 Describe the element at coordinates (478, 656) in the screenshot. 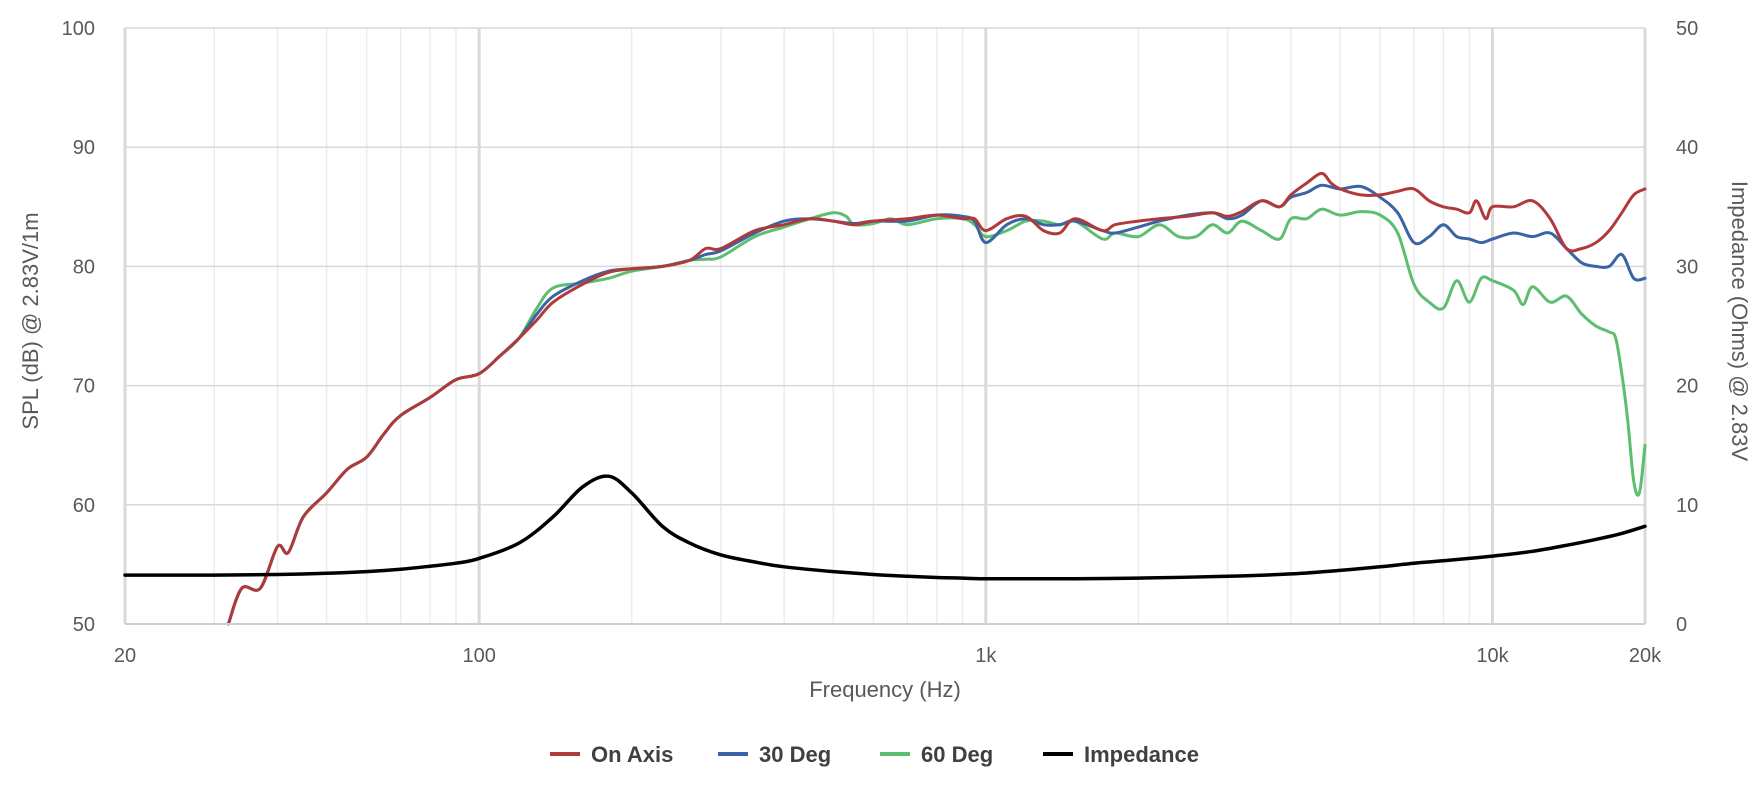

I see `x-tick-label: 100` at that location.